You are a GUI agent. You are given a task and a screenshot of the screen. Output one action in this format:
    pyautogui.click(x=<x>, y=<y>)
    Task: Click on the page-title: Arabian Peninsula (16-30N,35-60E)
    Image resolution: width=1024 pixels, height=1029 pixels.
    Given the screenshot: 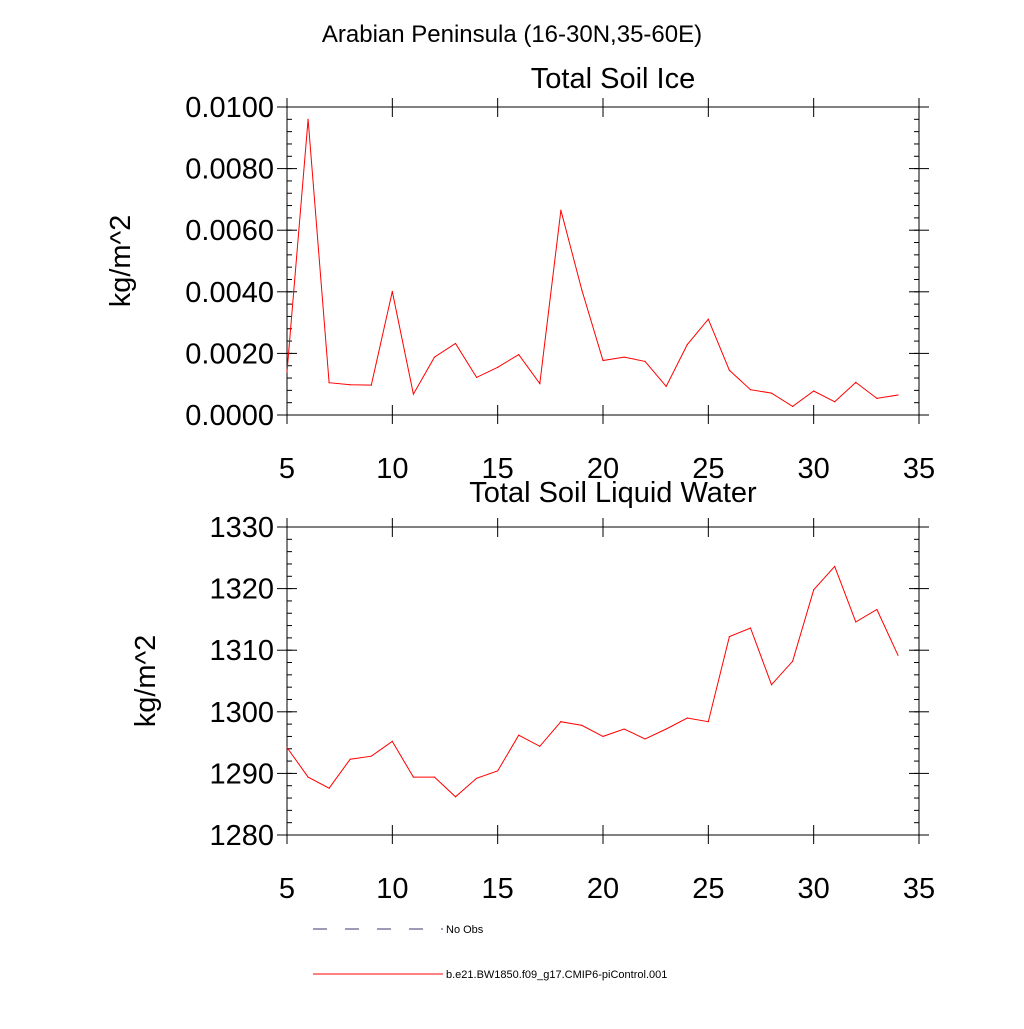 What is the action you would take?
    pyautogui.click(x=512, y=34)
    